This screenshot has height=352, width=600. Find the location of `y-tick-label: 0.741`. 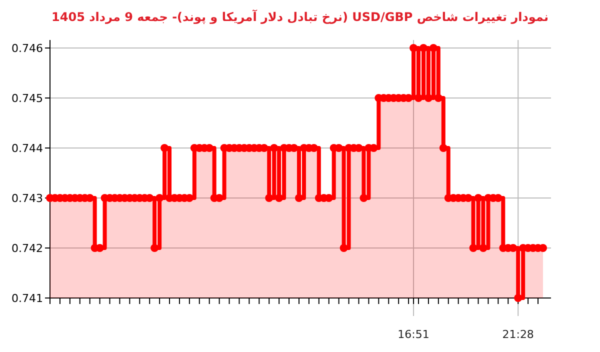

y-tick-label: 0.741 is located at coordinates (27, 298).